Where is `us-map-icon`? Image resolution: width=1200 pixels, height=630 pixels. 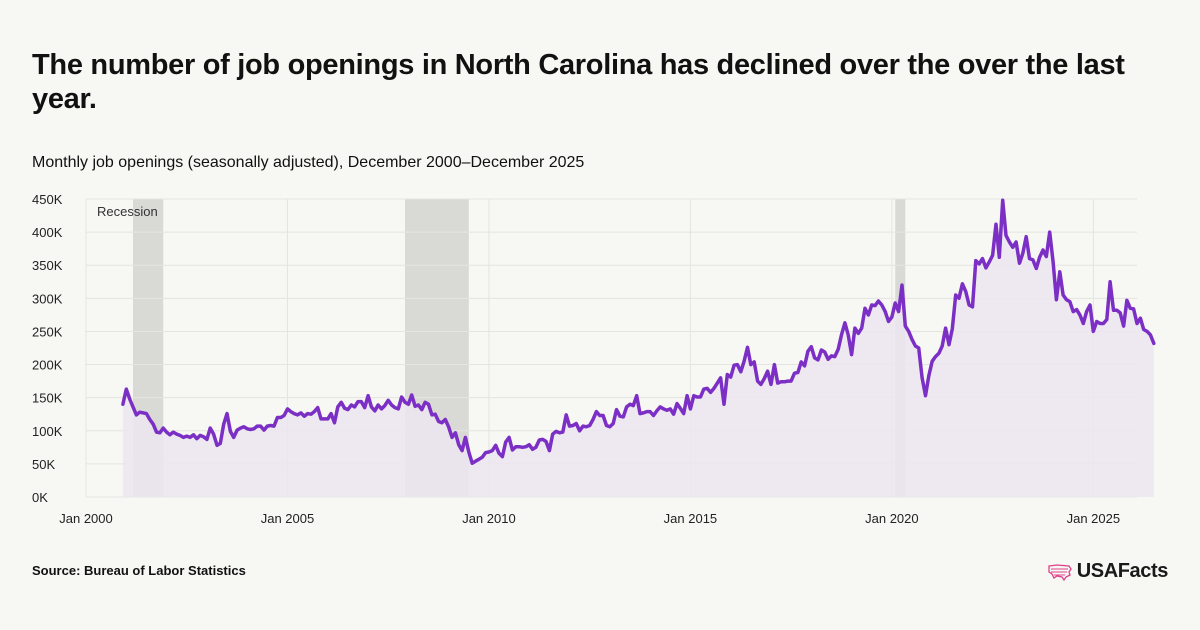
us-map-icon is located at coordinates (1060, 572).